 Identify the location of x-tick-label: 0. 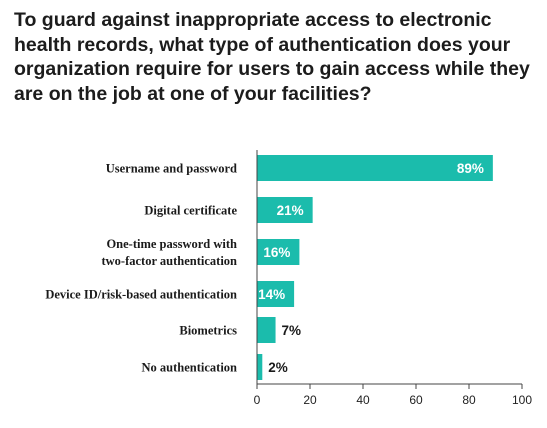
(257, 400).